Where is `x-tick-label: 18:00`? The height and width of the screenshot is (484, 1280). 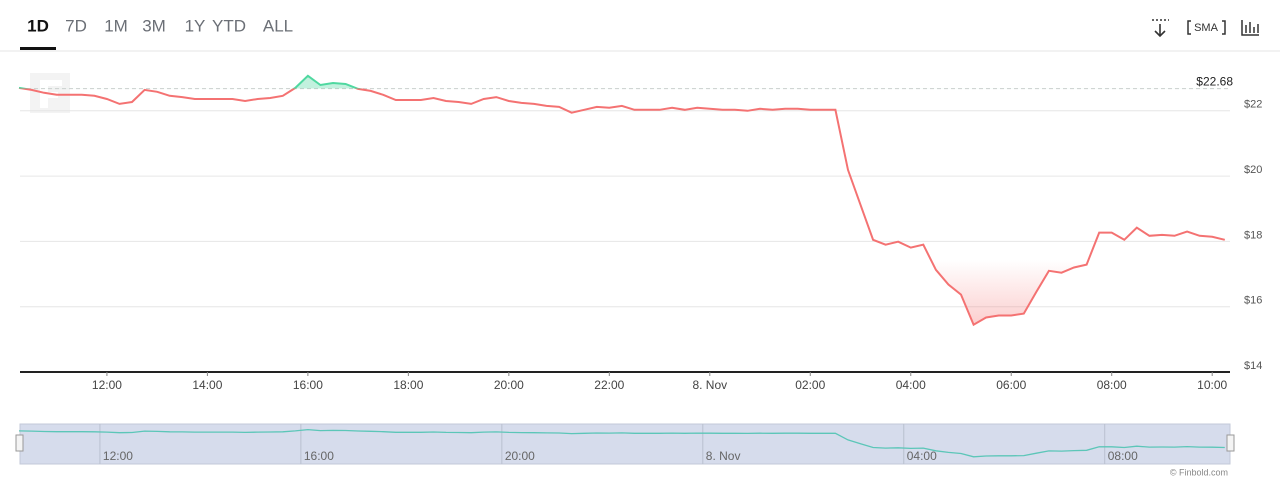 x-tick-label: 18:00 is located at coordinates (408, 385).